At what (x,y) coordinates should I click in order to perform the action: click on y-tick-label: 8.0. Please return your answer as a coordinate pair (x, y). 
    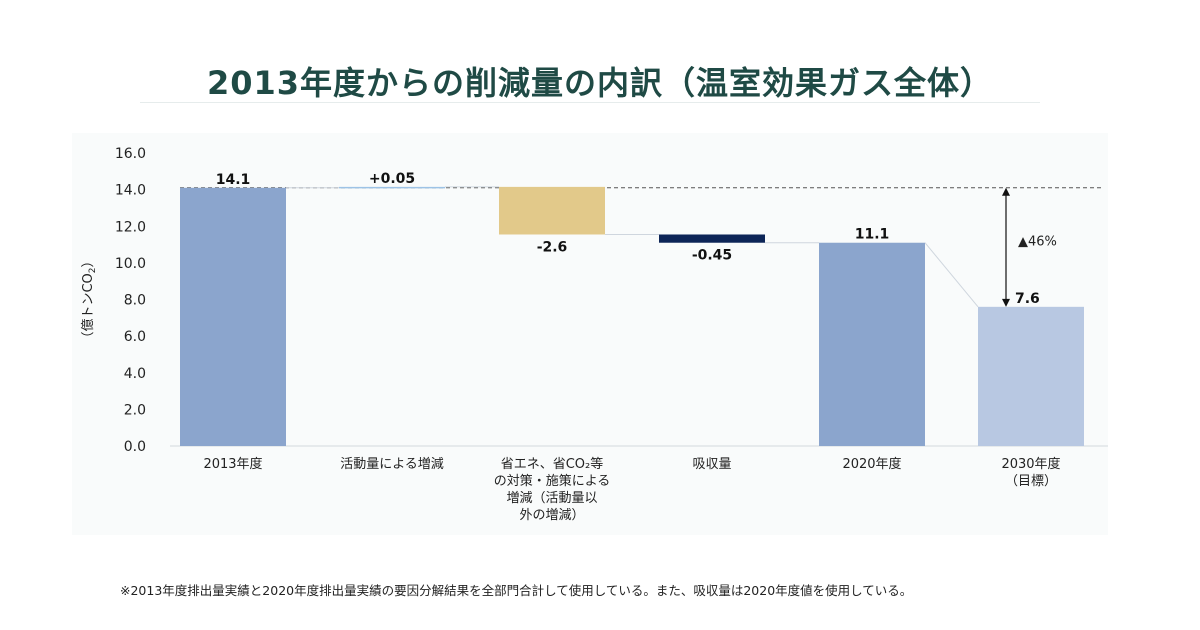
    Looking at the image, I should click on (135, 301).